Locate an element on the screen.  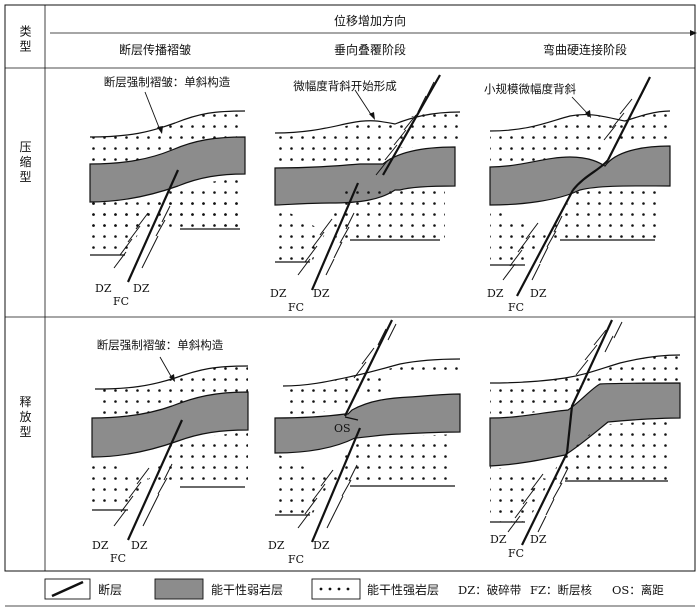
offset-label: OS is located at coordinates (342, 428).